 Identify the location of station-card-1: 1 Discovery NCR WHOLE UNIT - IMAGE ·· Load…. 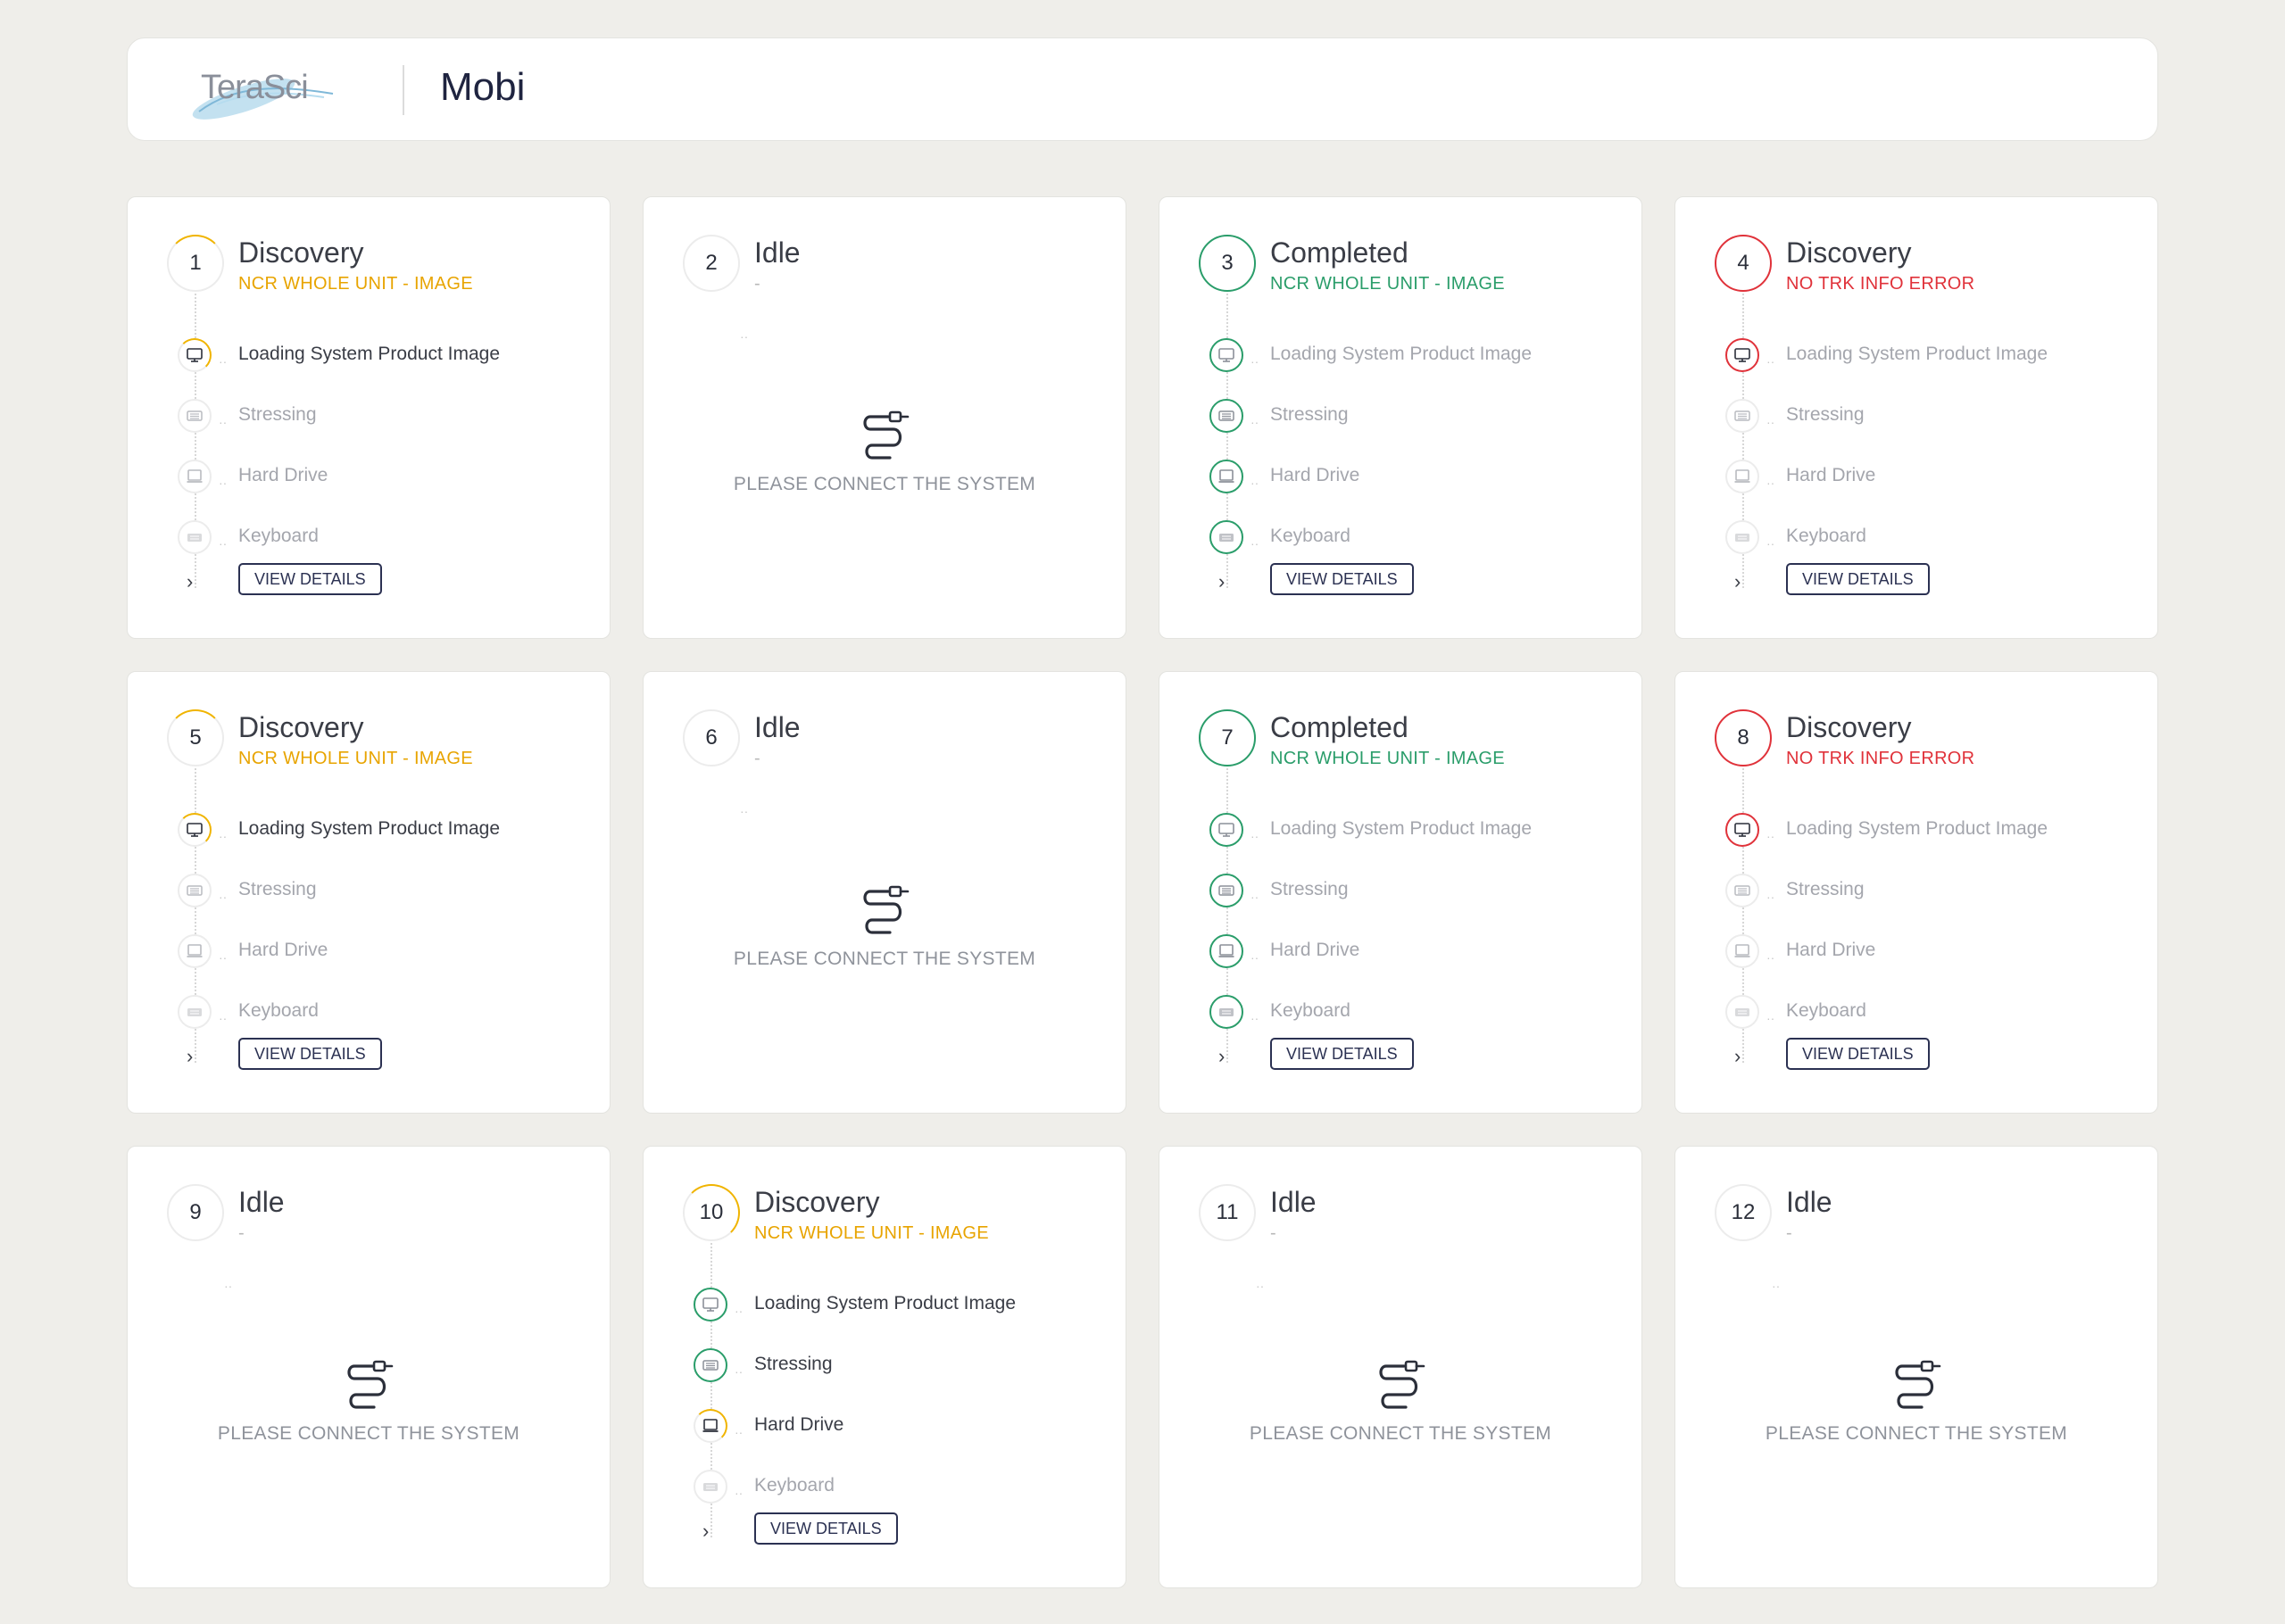
(369, 417).